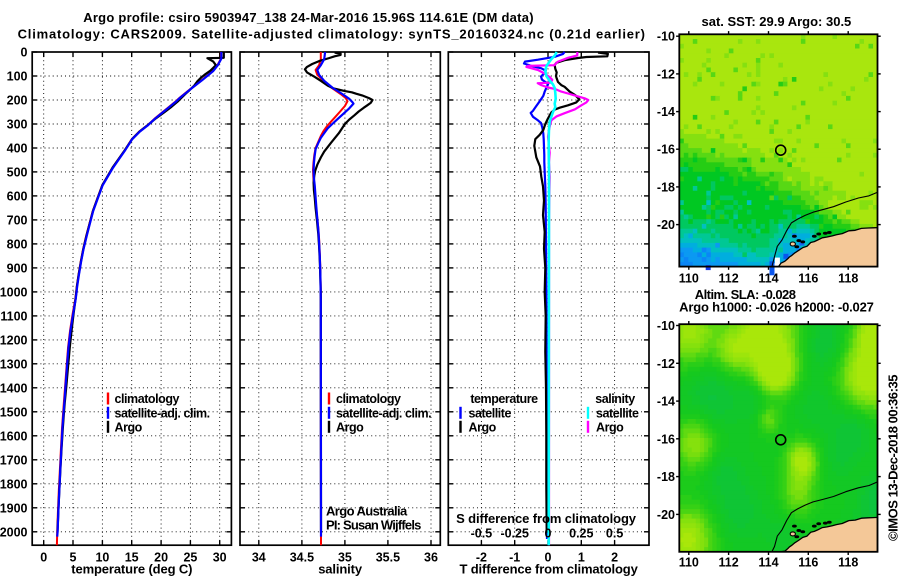  What do you see at coordinates (482, 534) in the screenshot?
I see `svg-text: -0.5` at bounding box center [482, 534].